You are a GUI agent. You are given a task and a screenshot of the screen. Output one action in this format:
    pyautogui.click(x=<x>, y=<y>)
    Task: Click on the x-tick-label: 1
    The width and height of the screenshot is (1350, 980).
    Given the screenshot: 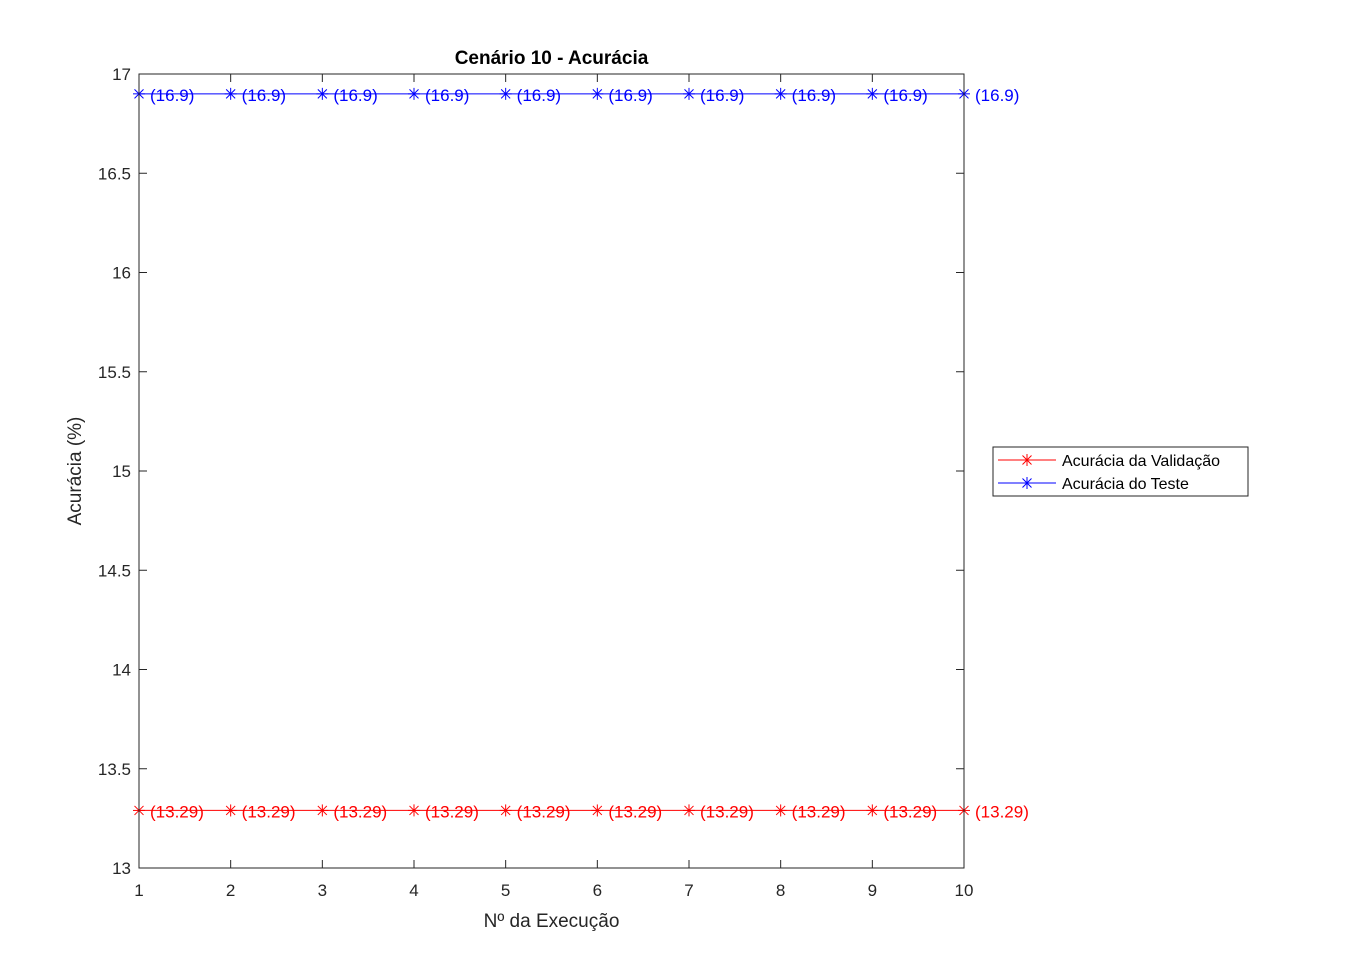 What is the action you would take?
    pyautogui.click(x=138, y=890)
    